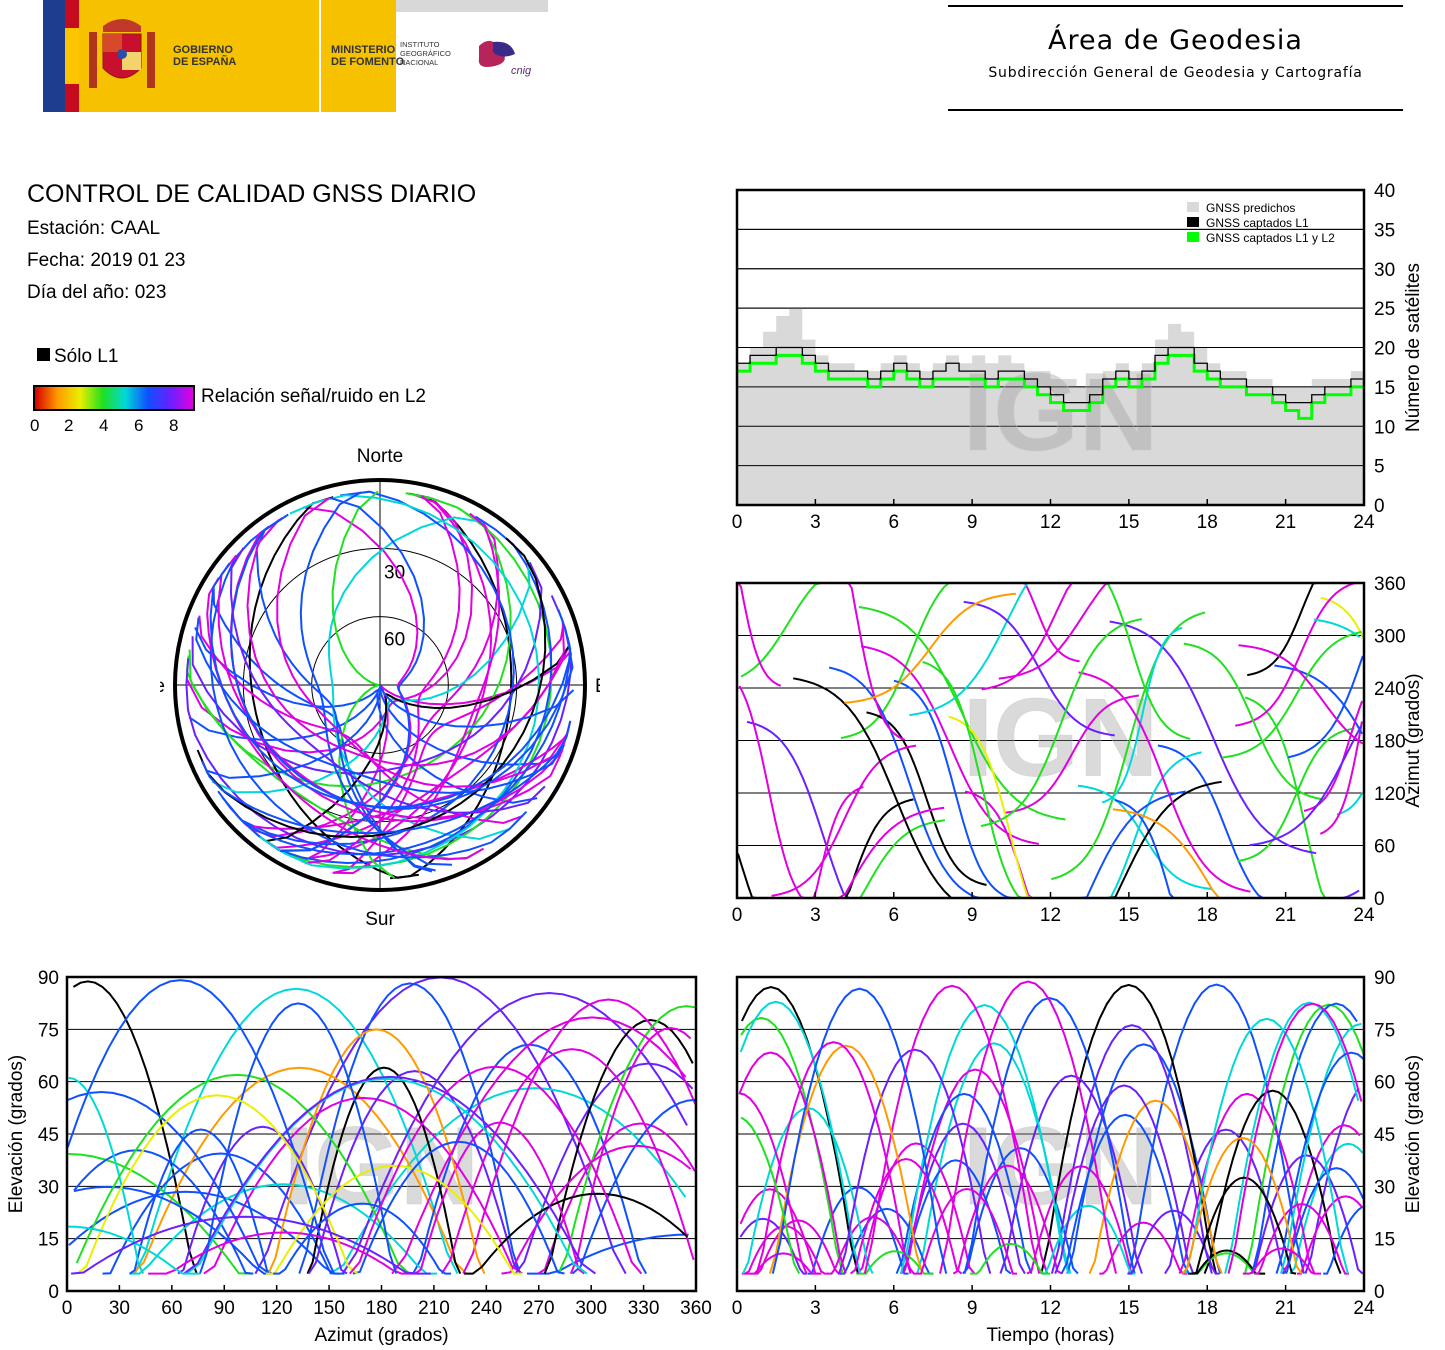 The width and height of the screenshot is (1445, 1350). What do you see at coordinates (35, 425) in the screenshot?
I see `snr-tick: 0` at bounding box center [35, 425].